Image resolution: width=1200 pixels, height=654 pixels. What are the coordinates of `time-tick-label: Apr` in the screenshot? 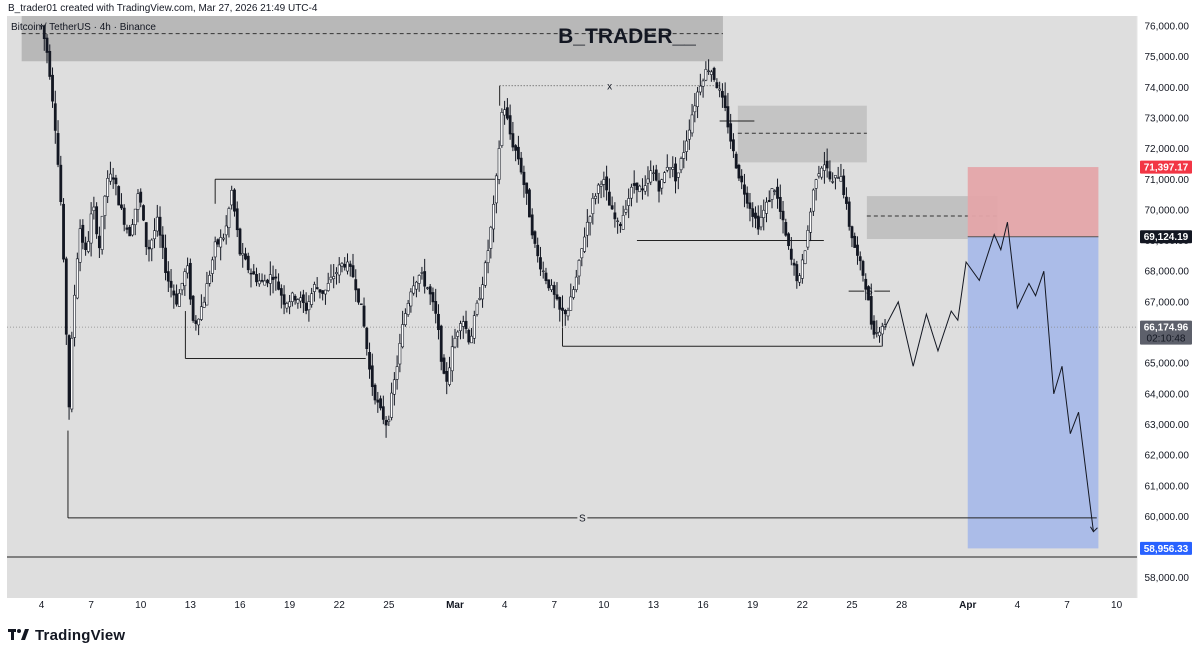 It's located at (967, 605).